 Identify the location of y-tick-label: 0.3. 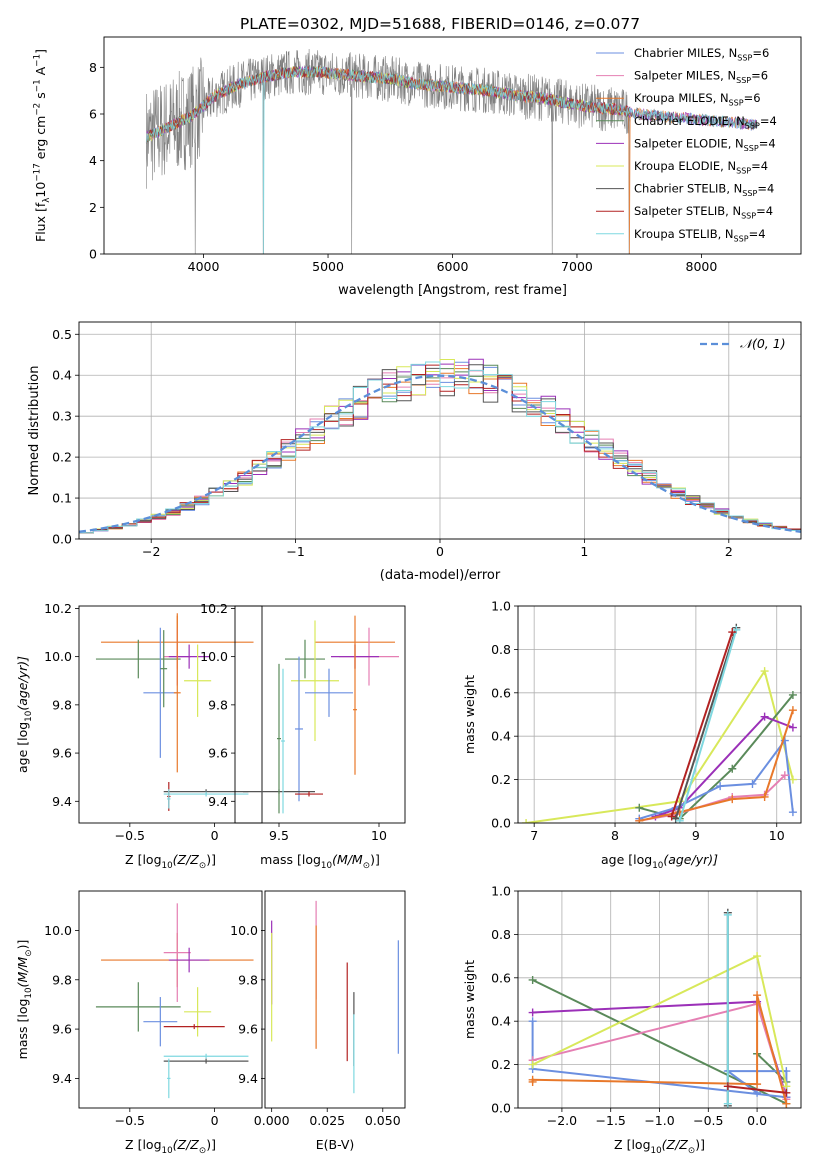
(62, 416).